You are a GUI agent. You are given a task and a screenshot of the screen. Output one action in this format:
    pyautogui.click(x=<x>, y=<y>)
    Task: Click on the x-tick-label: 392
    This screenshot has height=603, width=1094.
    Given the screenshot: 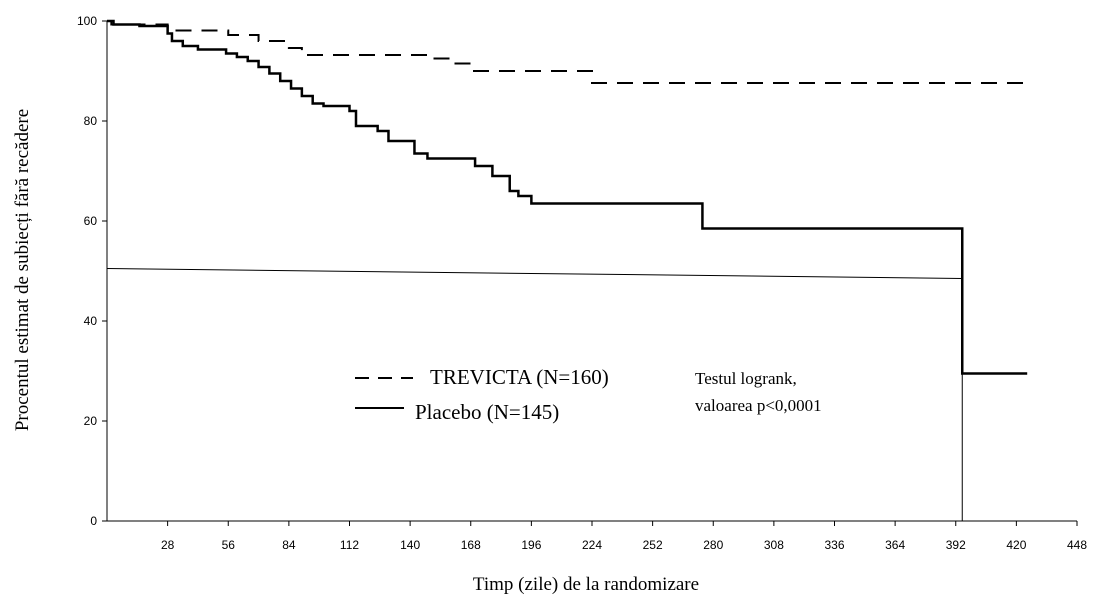 What is the action you would take?
    pyautogui.click(x=956, y=545)
    